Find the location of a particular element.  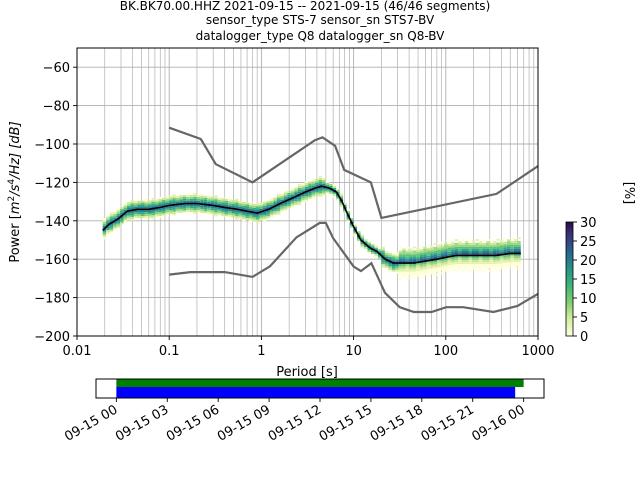

colorbar-tick-label: 0 is located at coordinates (584, 337).